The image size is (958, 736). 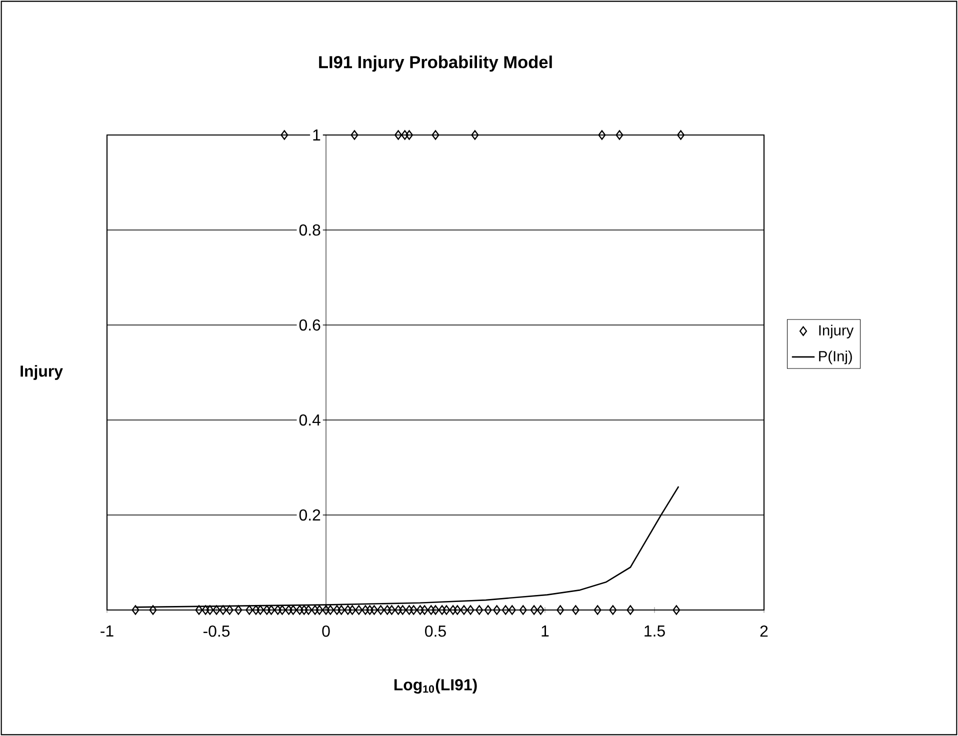 What do you see at coordinates (545, 631) in the screenshot?
I see `x-tick-label: 1` at bounding box center [545, 631].